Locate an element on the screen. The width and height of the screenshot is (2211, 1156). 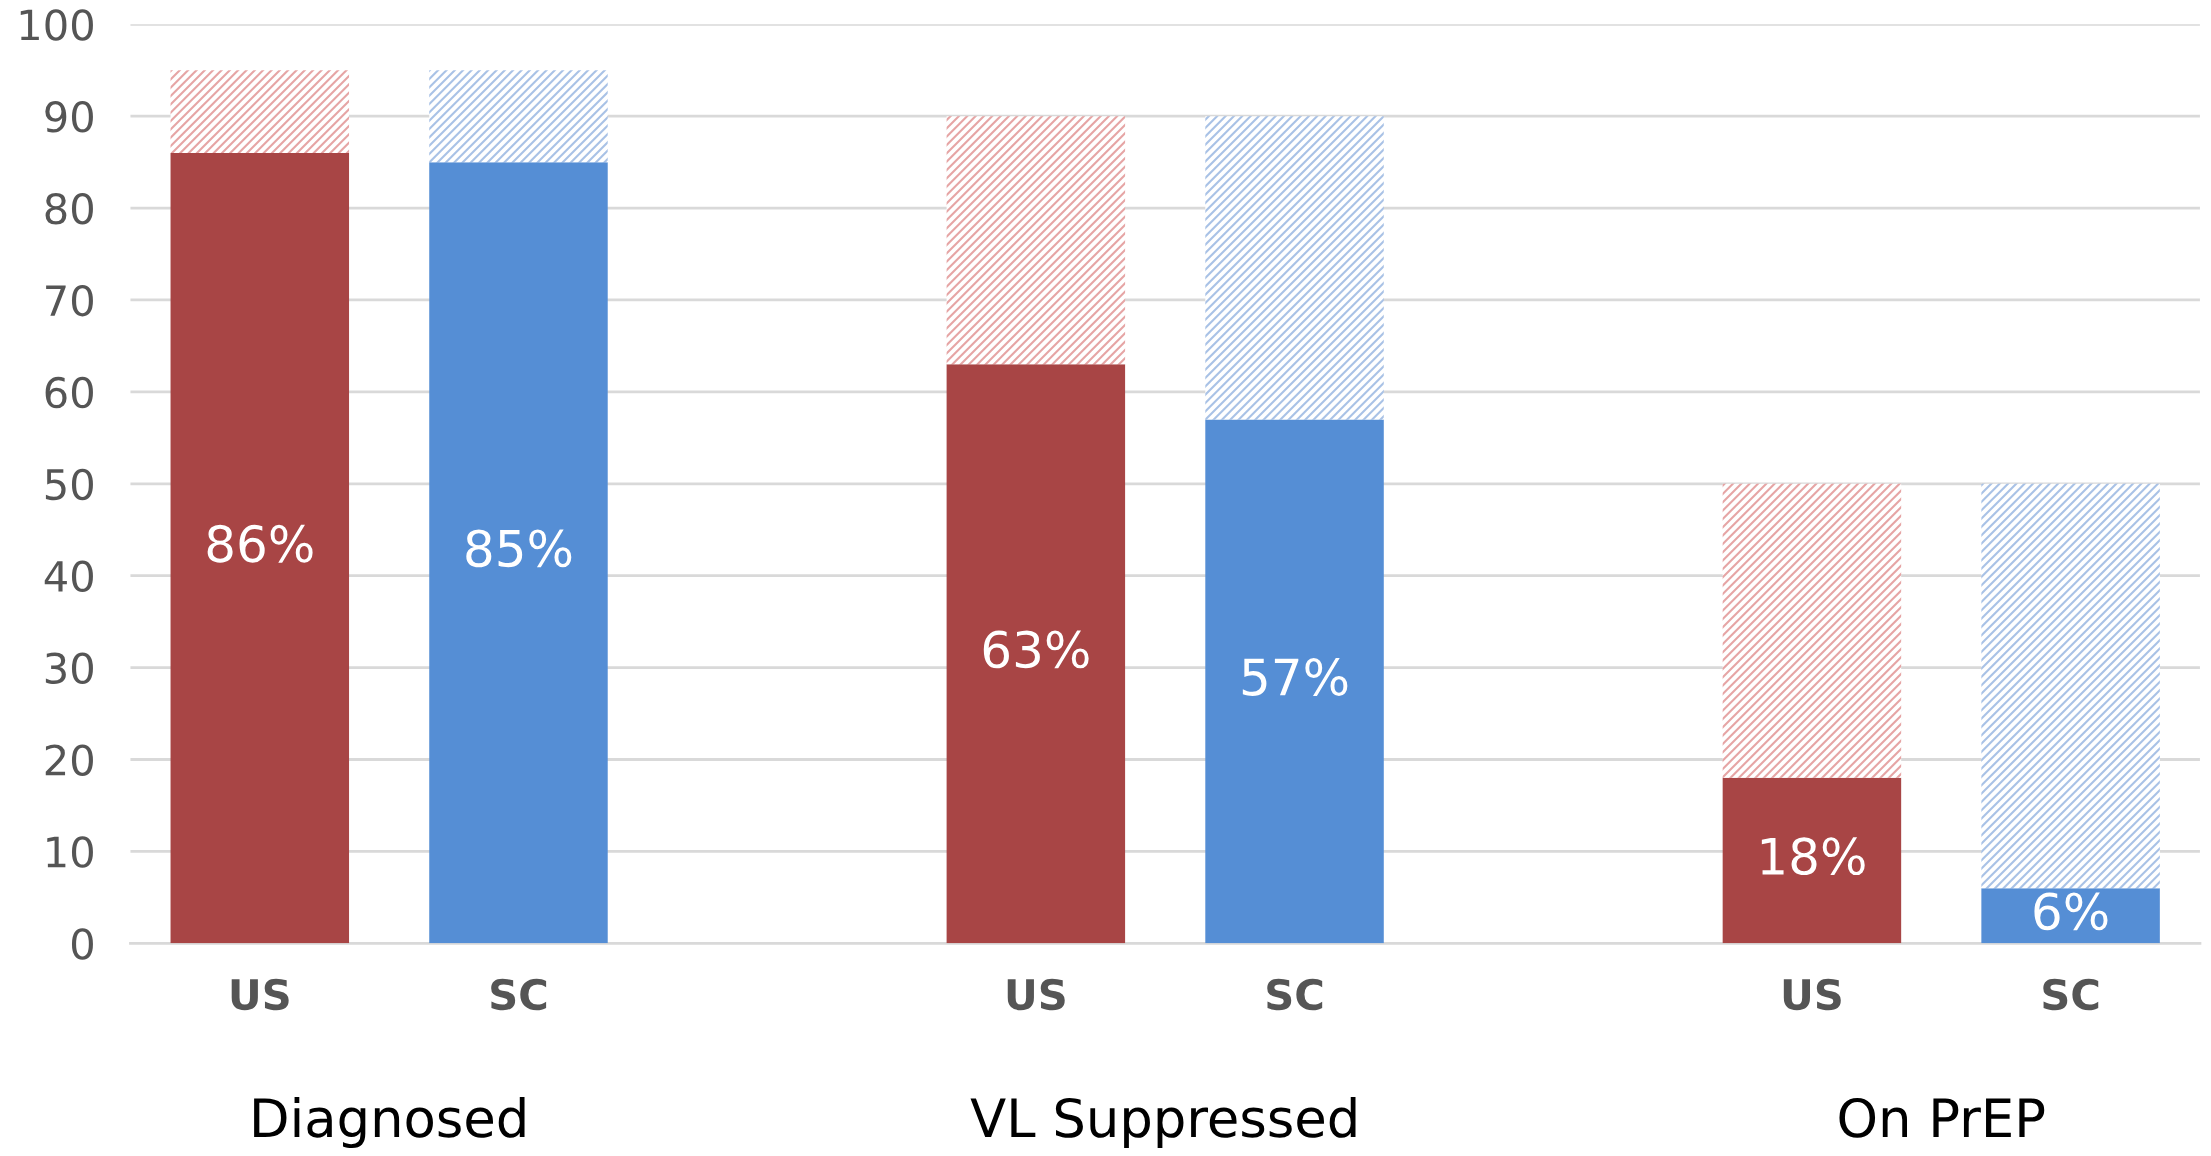
y-tick-label: 30 is located at coordinates (69, 668).